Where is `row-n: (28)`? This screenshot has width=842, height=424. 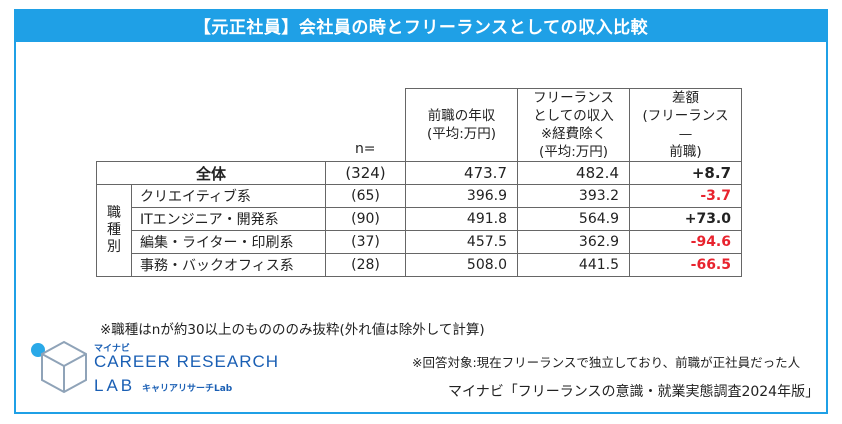
row-n: (28) is located at coordinates (365, 265).